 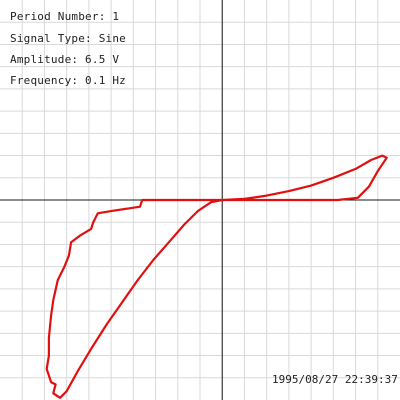 I want to click on amplitude-label: Amplitude: 6.5 V, so click(x=65, y=59).